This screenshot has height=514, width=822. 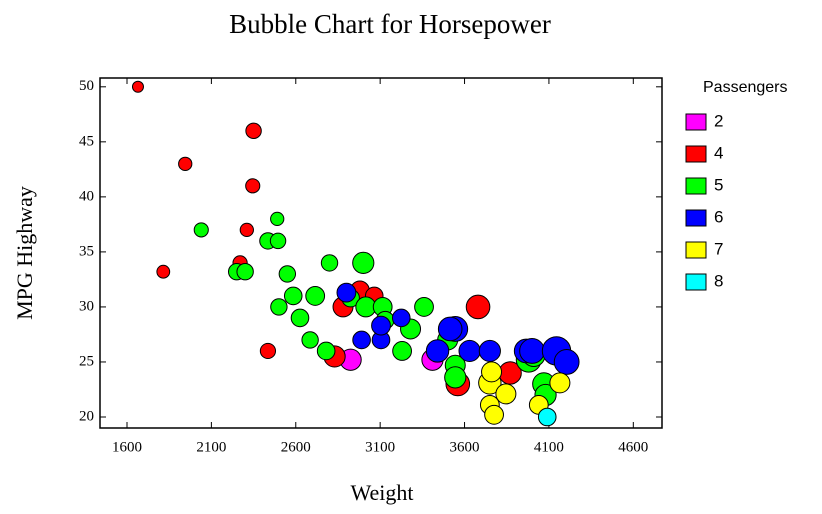 I want to click on legend-title: Passengers, so click(x=745, y=87).